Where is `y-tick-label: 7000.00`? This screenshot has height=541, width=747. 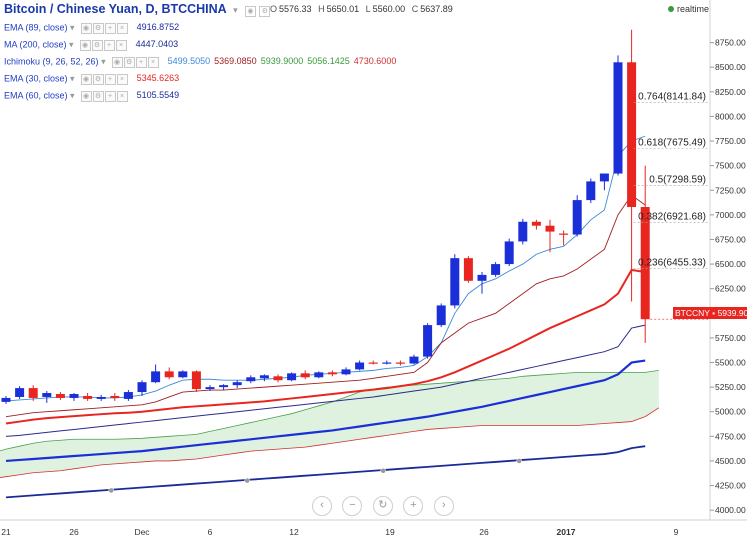
y-tick-label: 7000.00 is located at coordinates (730, 215).